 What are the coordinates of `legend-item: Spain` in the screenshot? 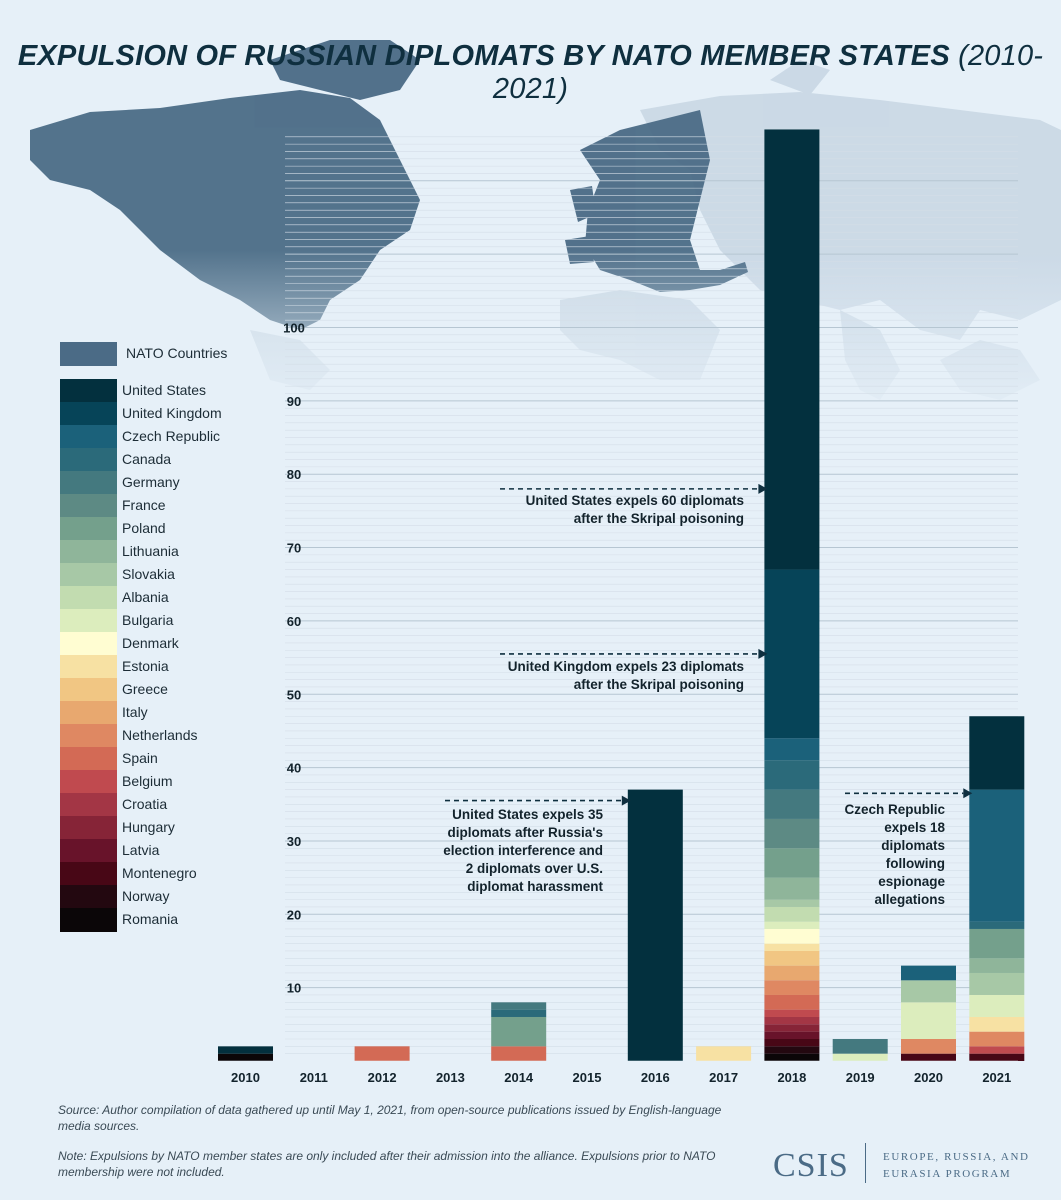 It's located at (160, 759).